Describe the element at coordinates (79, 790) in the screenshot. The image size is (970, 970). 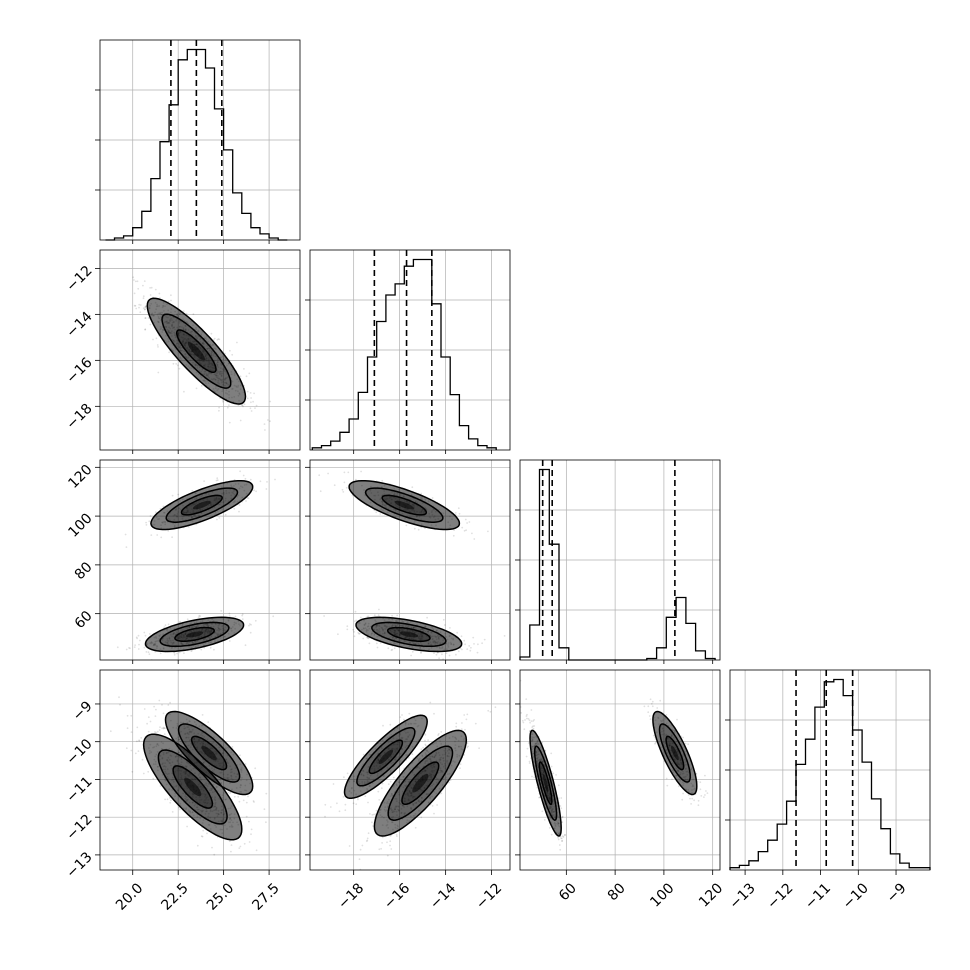
I see `y-tick-label: −11` at that location.